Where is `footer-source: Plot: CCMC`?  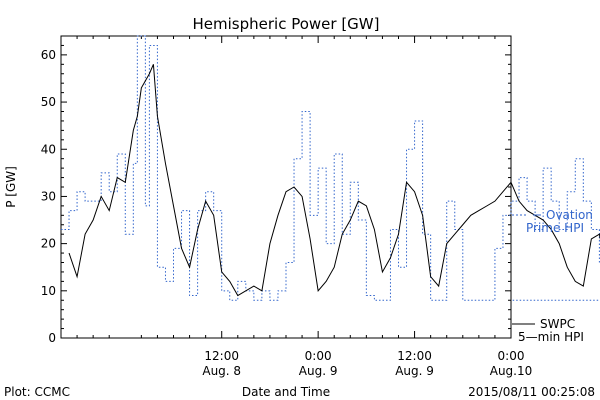 footer-source: Plot: CCMC is located at coordinates (37, 392).